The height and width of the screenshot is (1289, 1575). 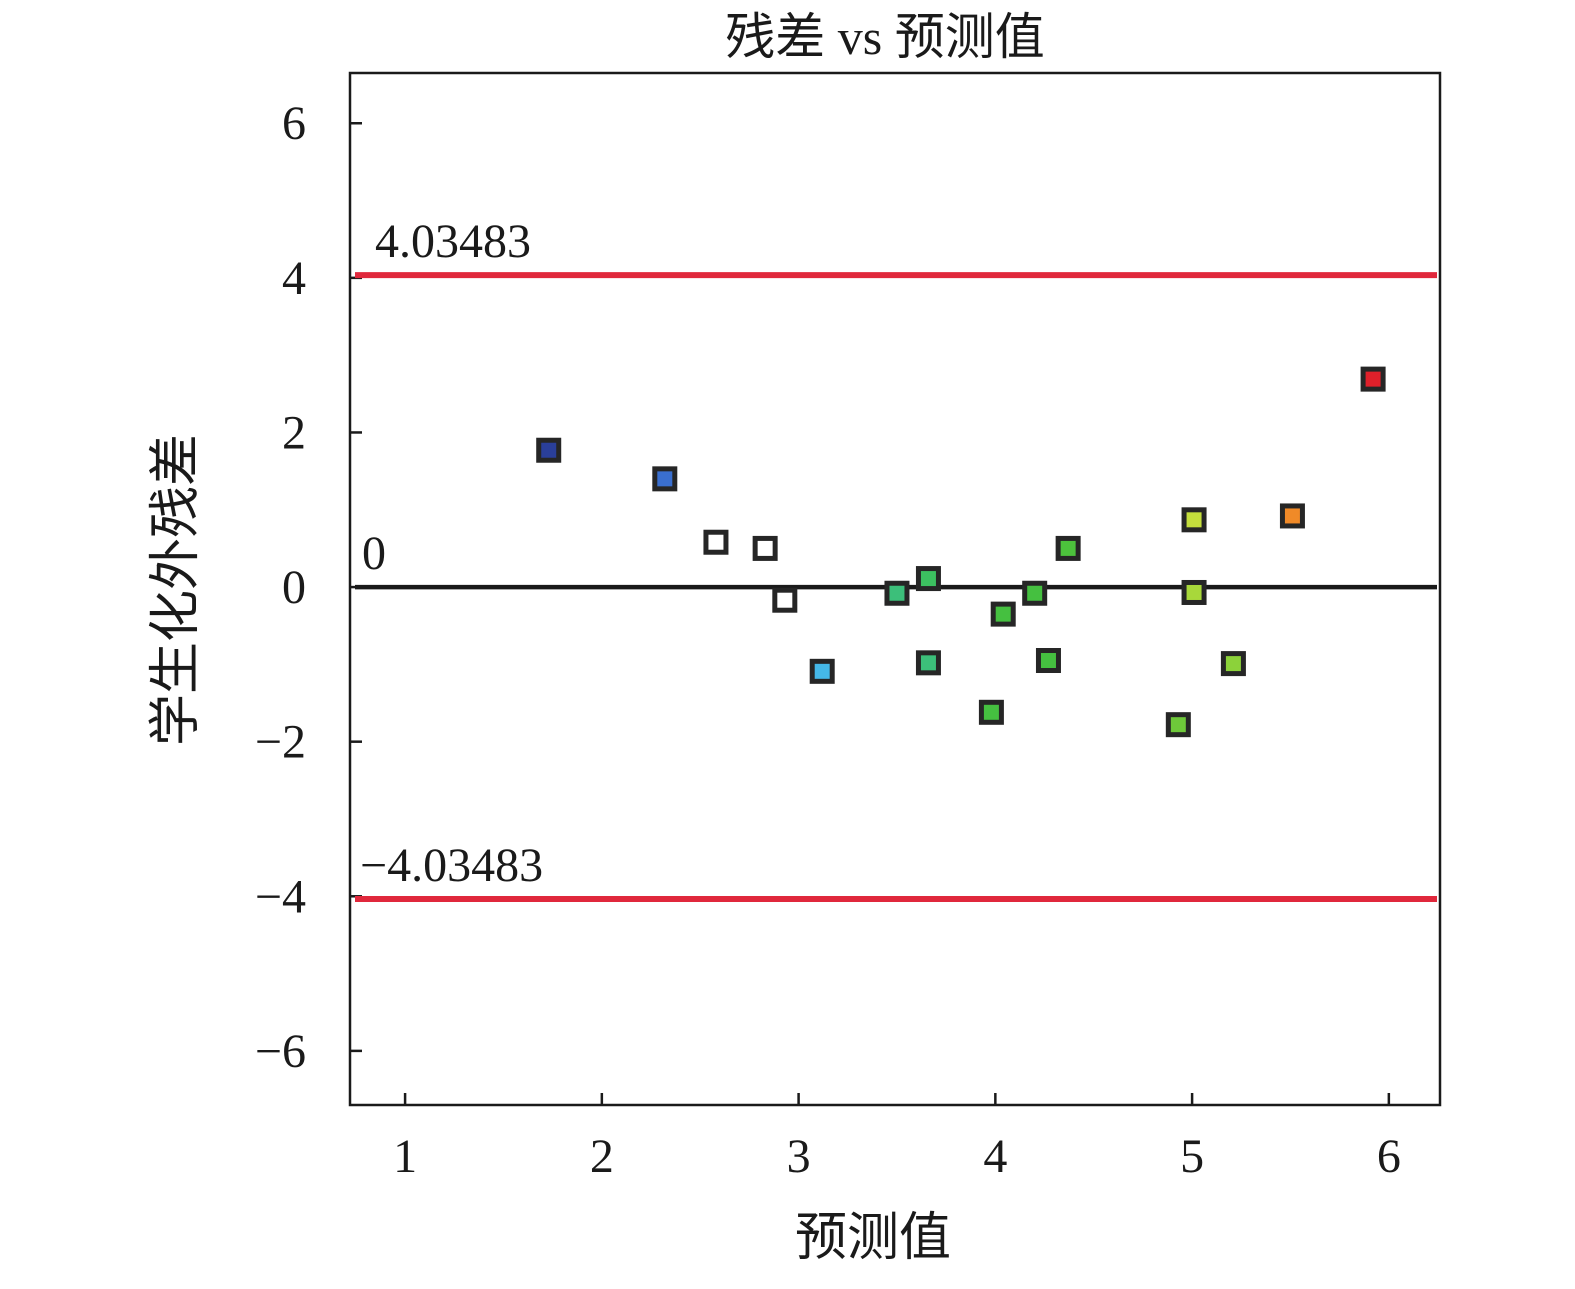 I want to click on y-tick-label: 2, so click(x=294, y=432).